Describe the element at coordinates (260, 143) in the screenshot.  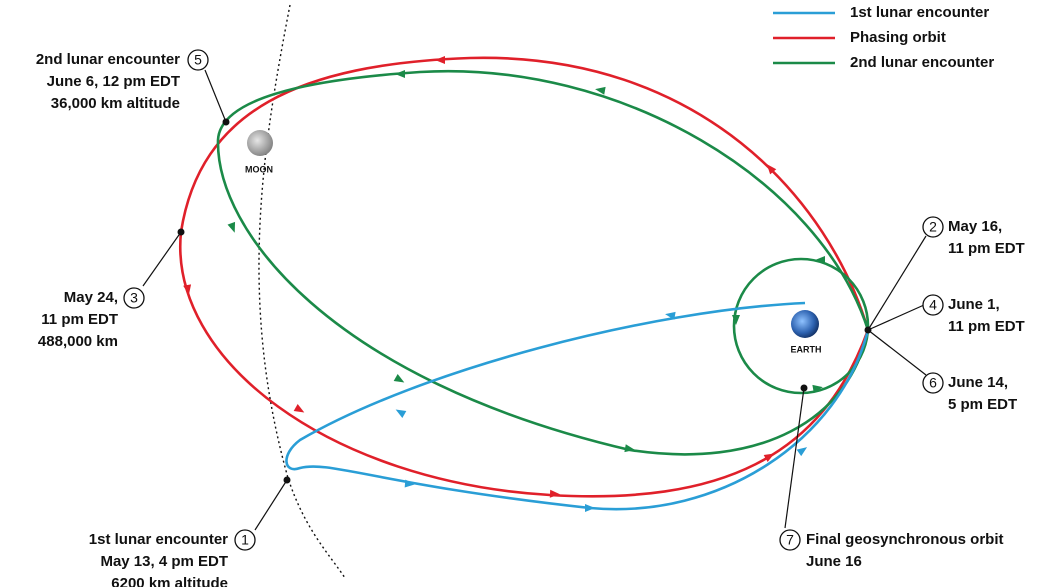
I see `moon` at that location.